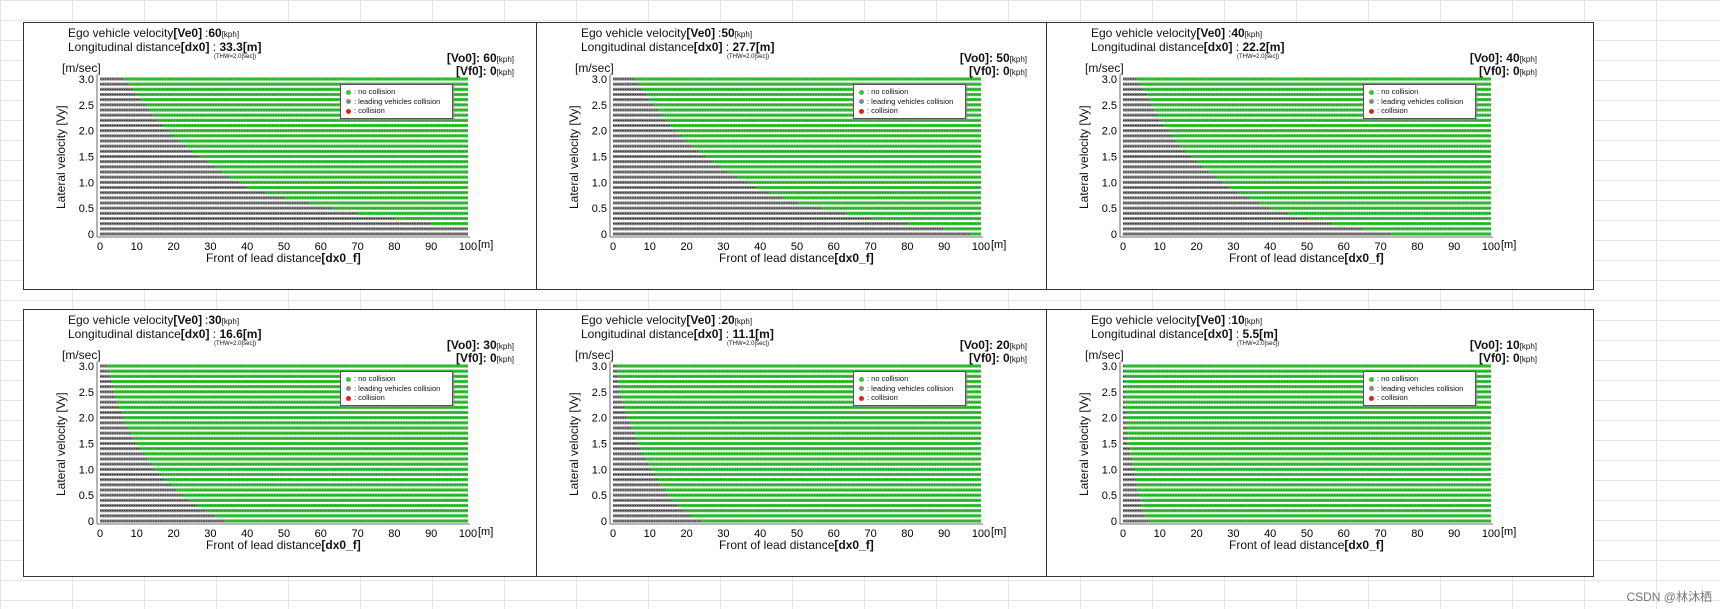 This screenshot has height=609, width=1720. I want to click on vo0-value: 10, so click(1513, 345).